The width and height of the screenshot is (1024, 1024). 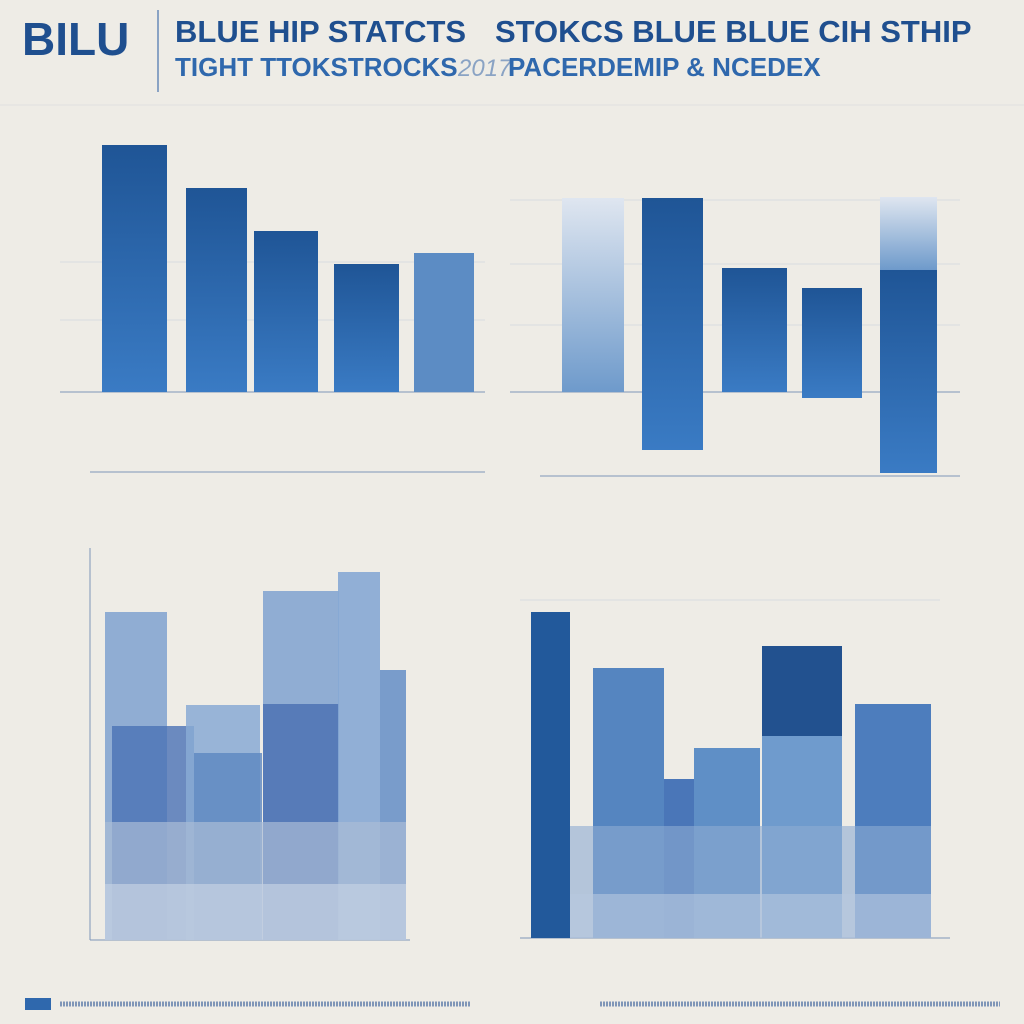 I want to click on year: 2017, so click(x=485, y=68).